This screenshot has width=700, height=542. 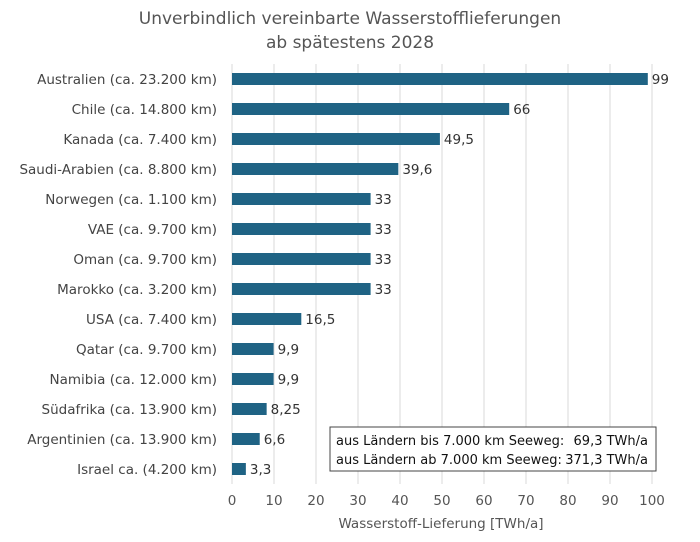 I want to click on category-label: Australien (ca. 23.200 km), so click(x=127, y=80).